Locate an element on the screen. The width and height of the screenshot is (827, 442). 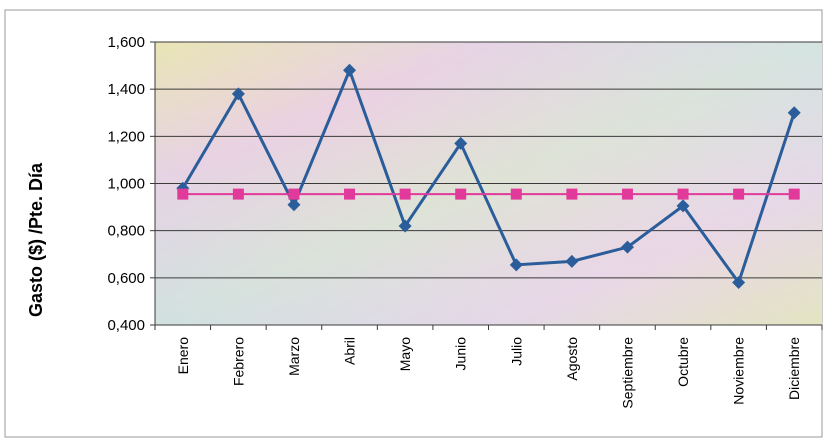
y-tick-label: 0,600 is located at coordinates (126, 278).